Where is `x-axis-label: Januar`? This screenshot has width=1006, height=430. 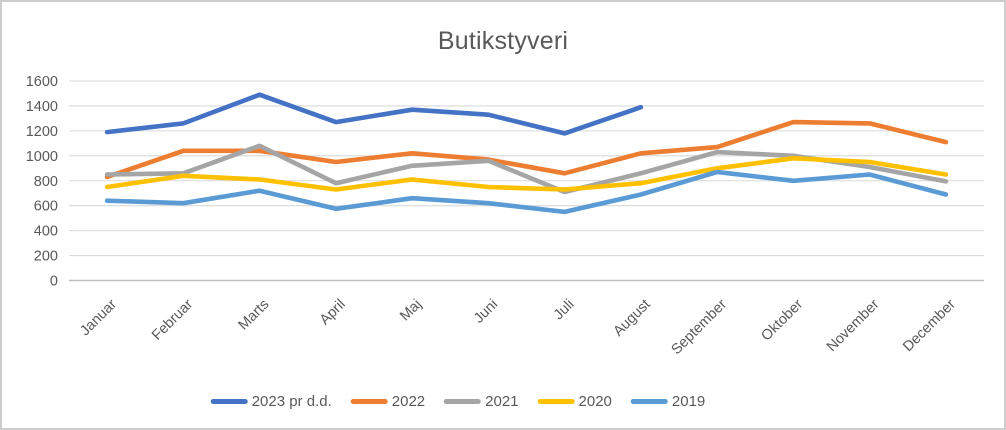
x-axis-label: Januar is located at coordinates (98, 317).